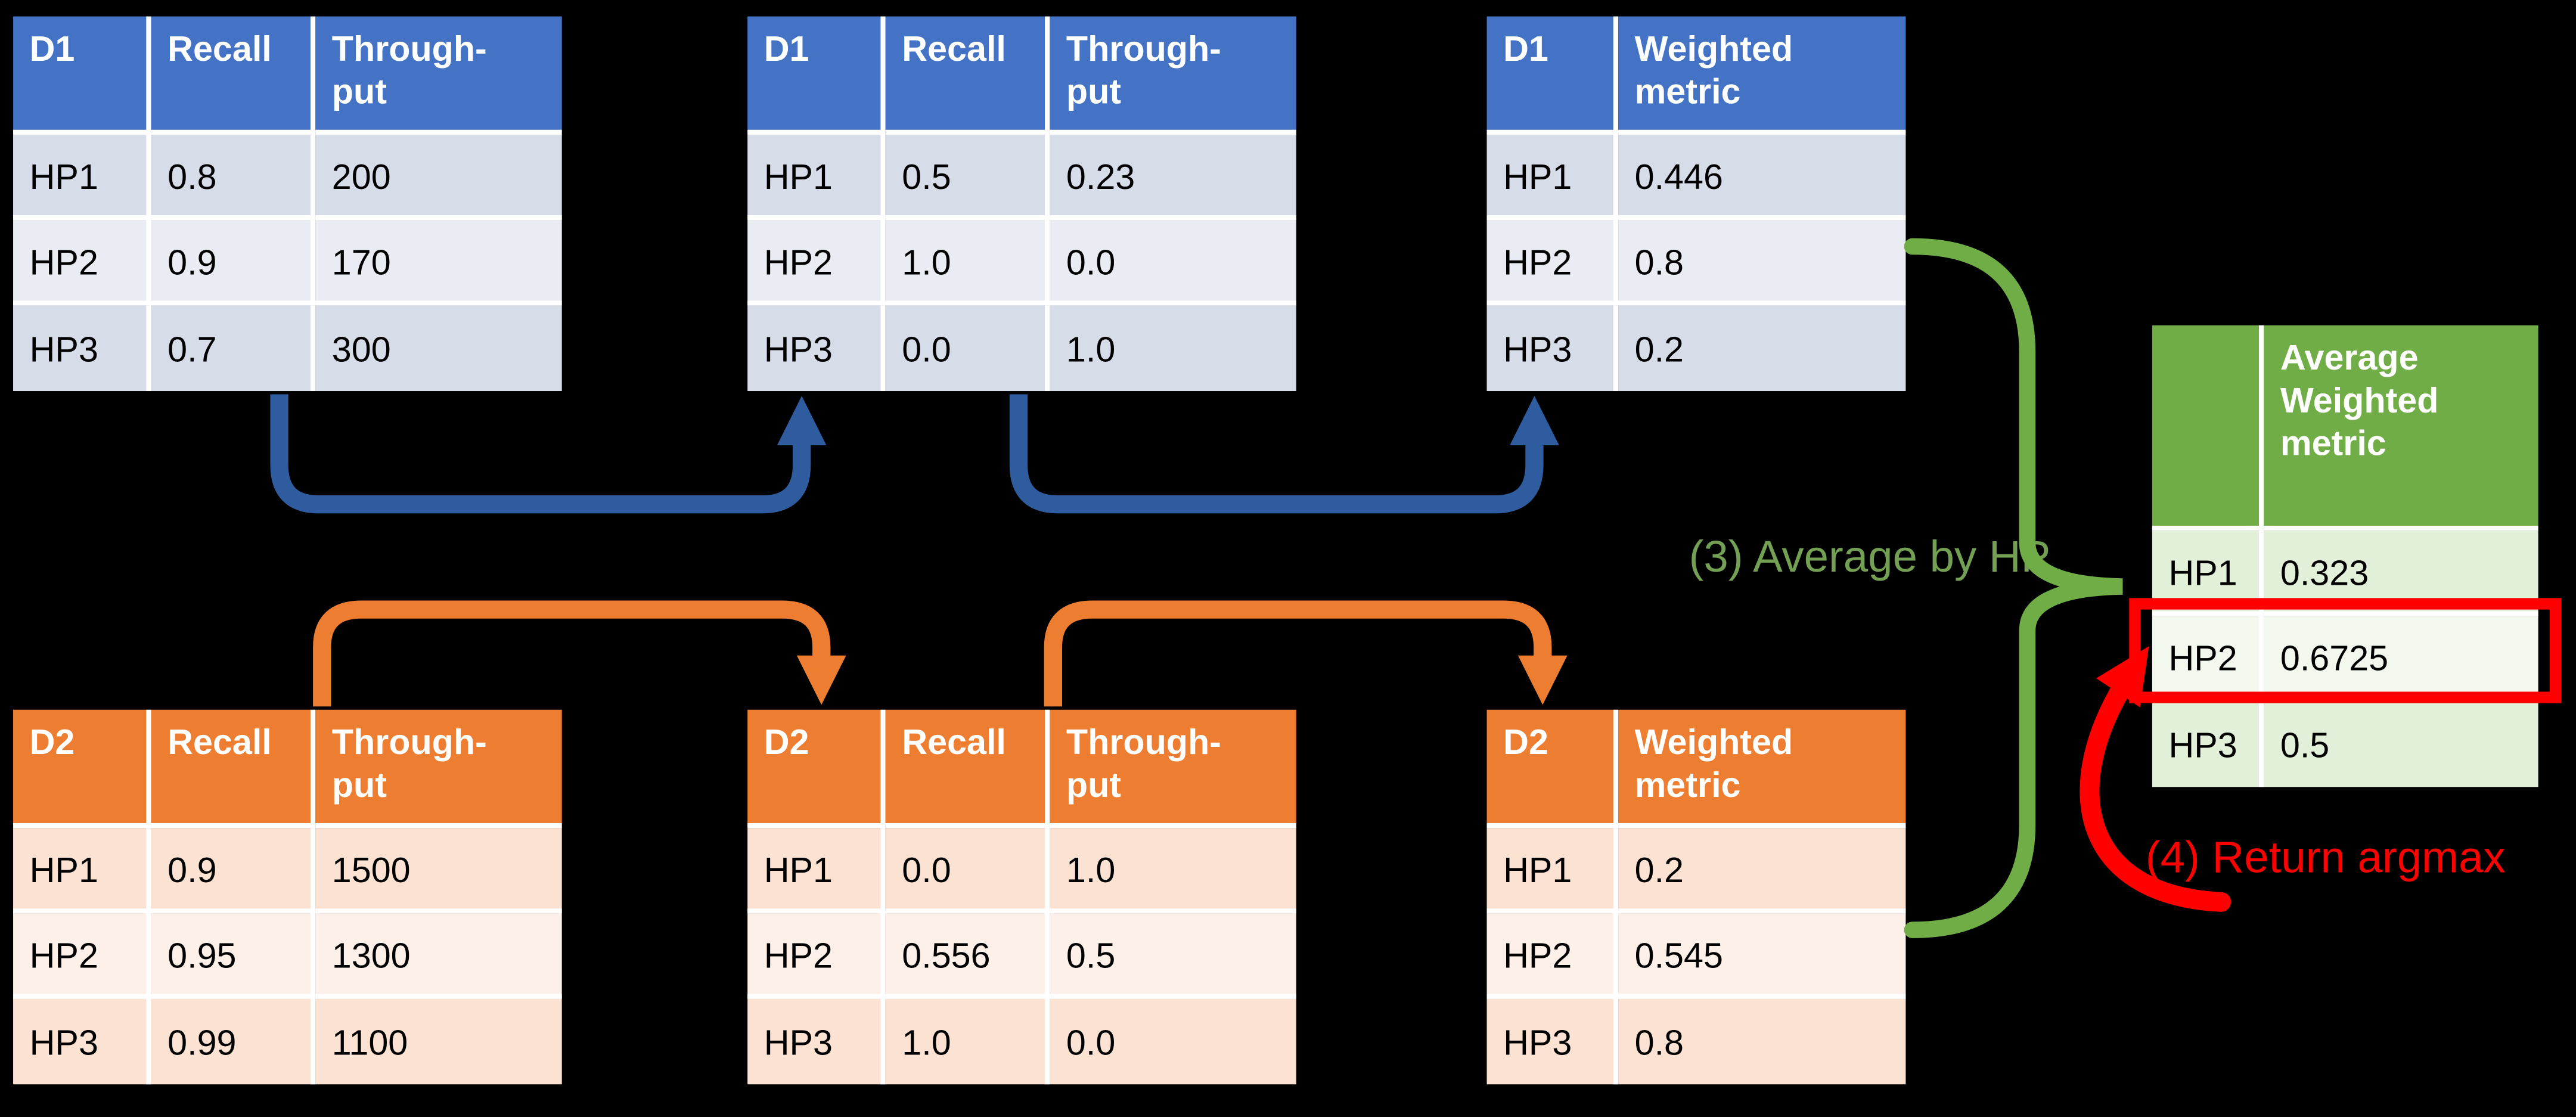 This screenshot has width=2576, height=1117. I want to click on table-row: HP2 0.545, so click(1696, 956).